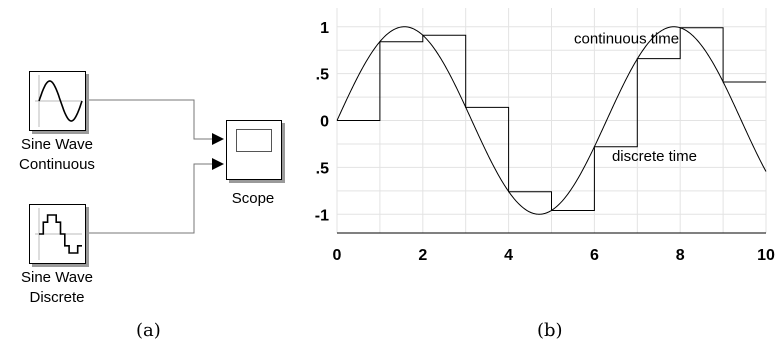 The height and width of the screenshot is (354, 775). I want to click on sine-wave-continuous-label: Sine Wave Continuous, so click(57, 155).